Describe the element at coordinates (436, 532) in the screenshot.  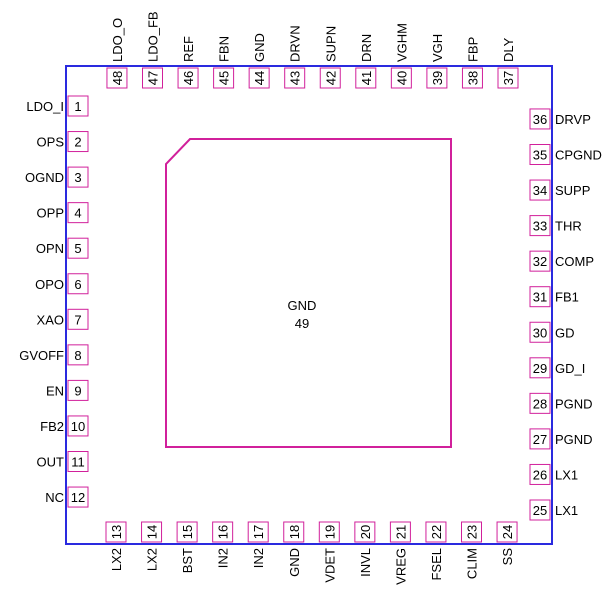
I see `pin-number: 22` at that location.